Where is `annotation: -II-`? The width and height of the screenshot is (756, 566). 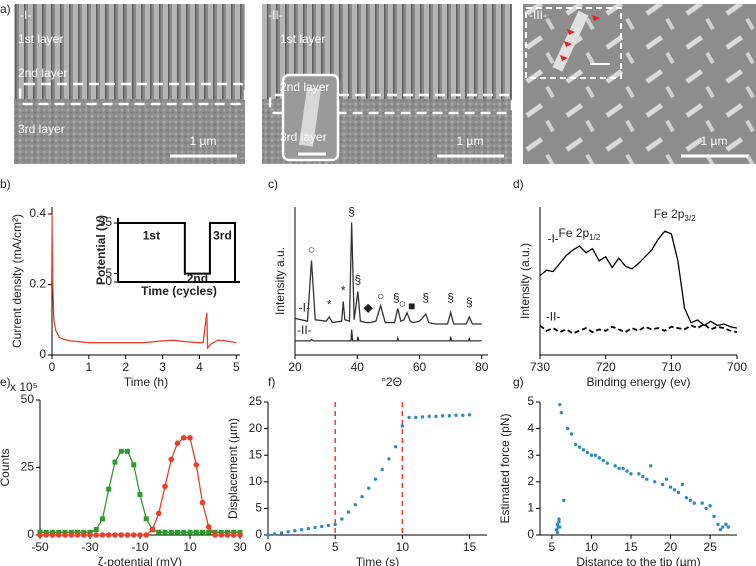
annotation: -II- is located at coordinates (553, 316).